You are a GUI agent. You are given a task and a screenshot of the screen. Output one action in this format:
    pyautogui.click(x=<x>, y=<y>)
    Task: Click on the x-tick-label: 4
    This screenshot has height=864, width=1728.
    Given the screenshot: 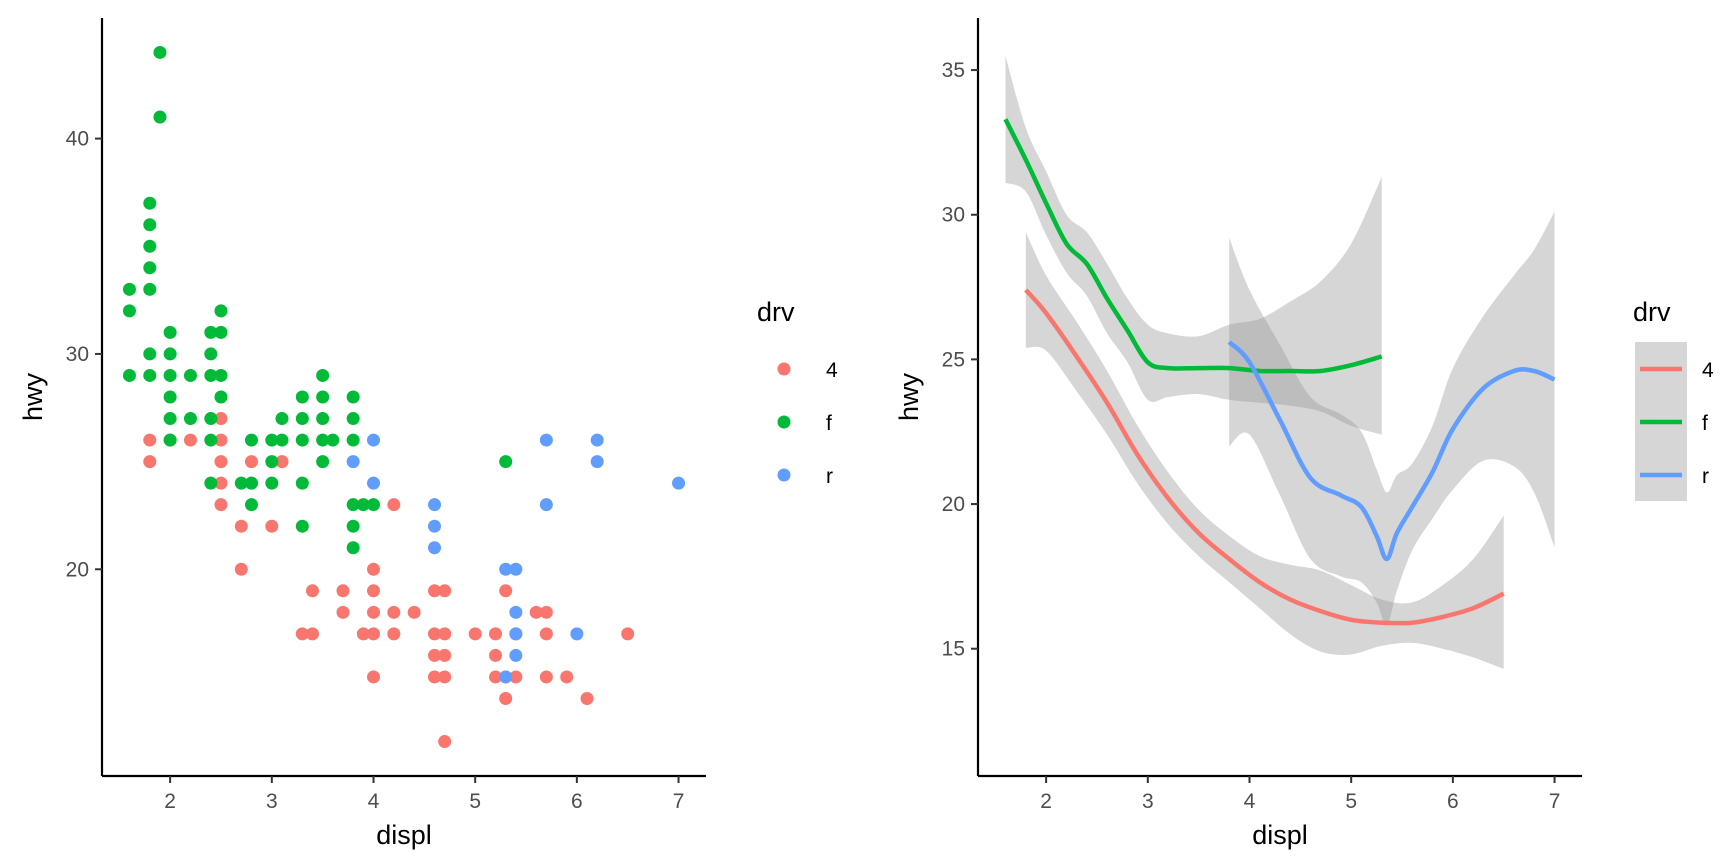 What is the action you would take?
    pyautogui.click(x=374, y=801)
    